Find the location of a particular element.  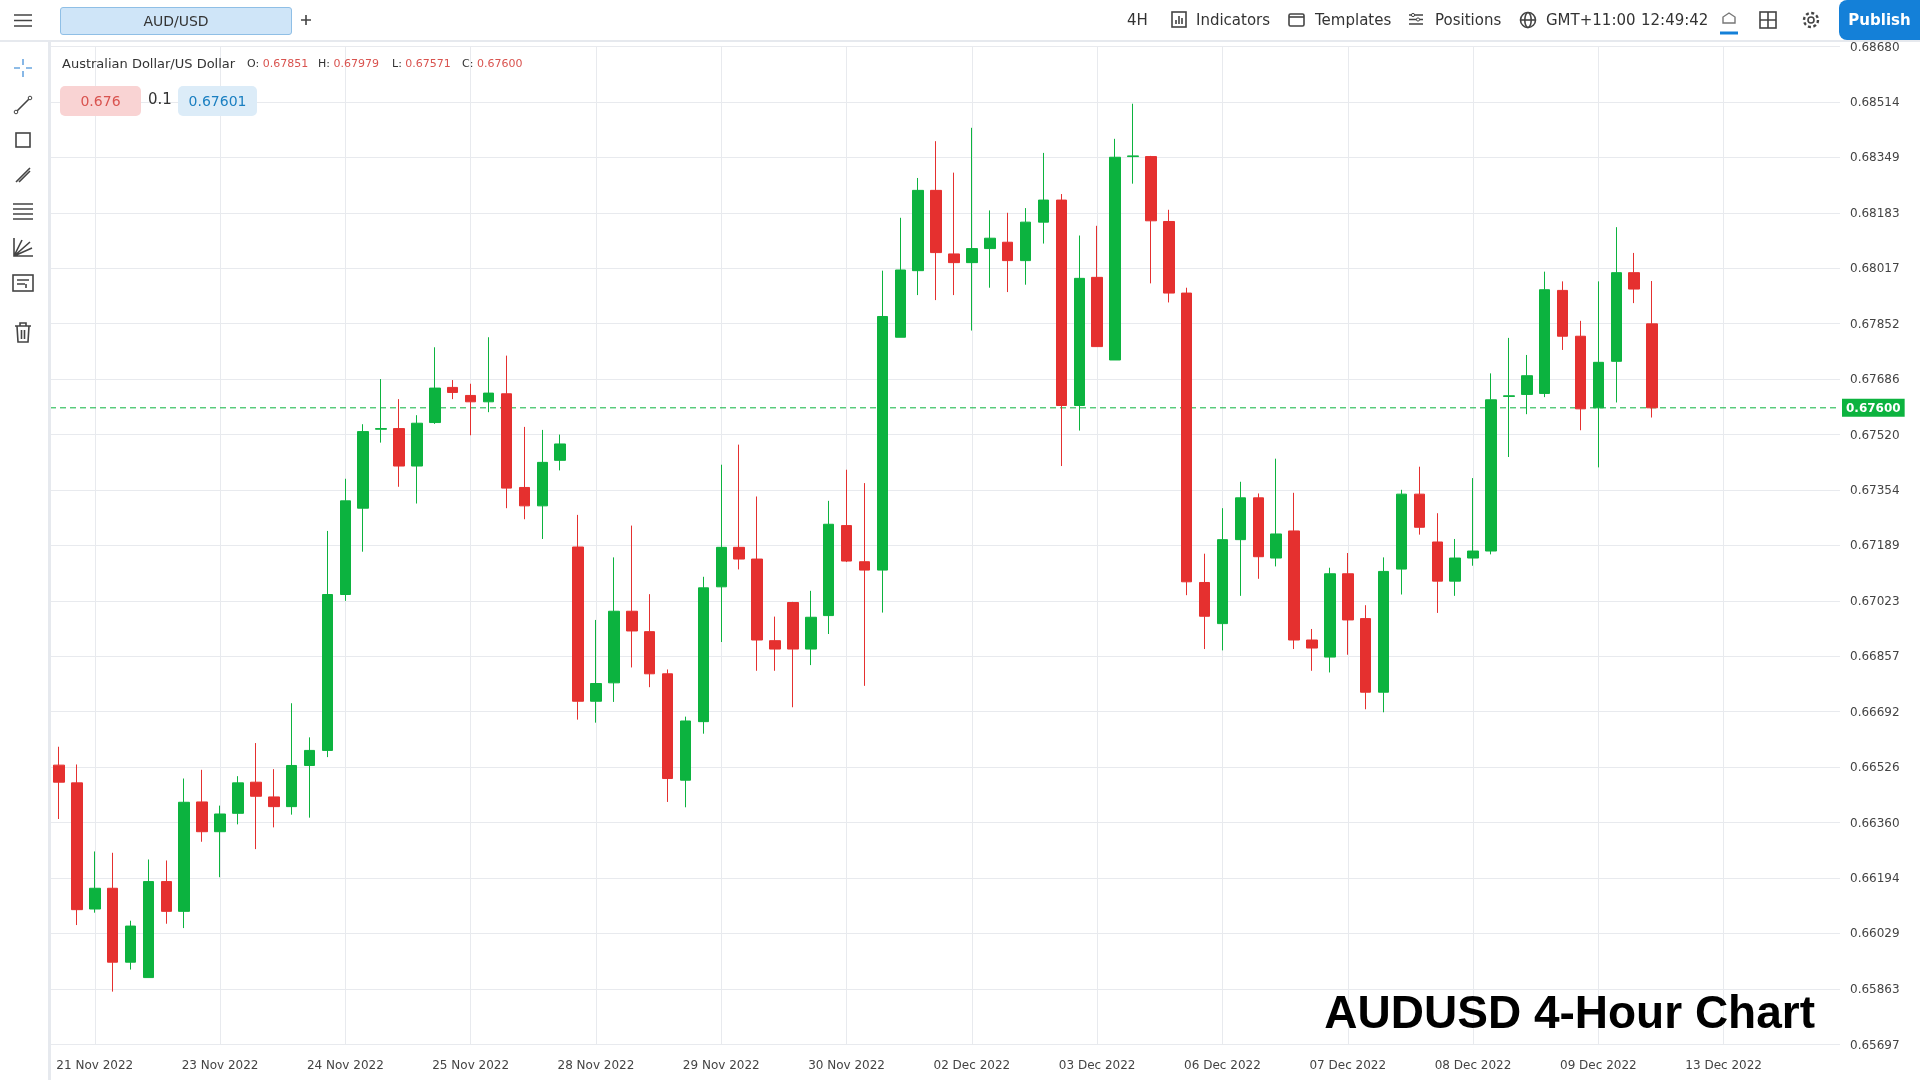

x-tick-label: 24 Nov 2022 is located at coordinates (345, 1064).